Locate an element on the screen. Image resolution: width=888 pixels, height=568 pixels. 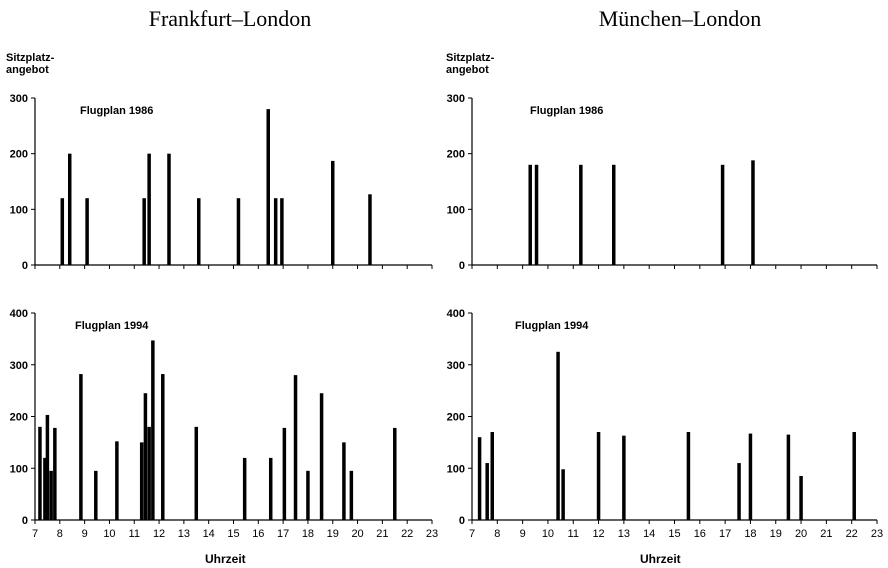
x-axis-label-right: Uhrzeit is located at coordinates (660, 559).